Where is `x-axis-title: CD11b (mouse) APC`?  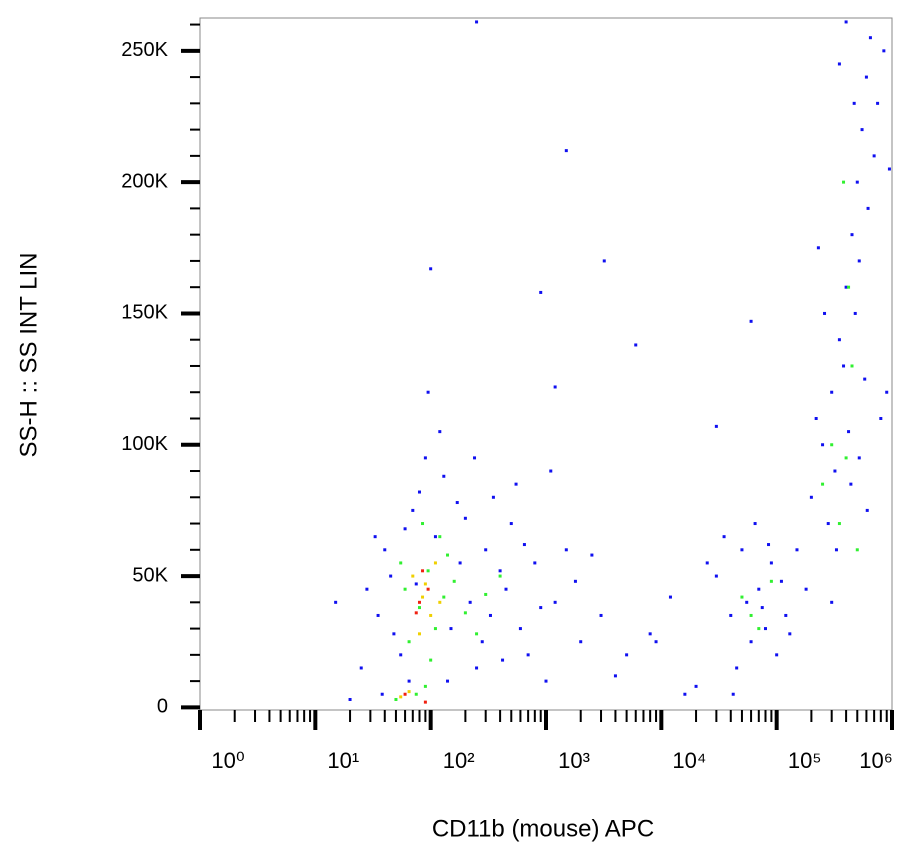 x-axis-title: CD11b (mouse) APC is located at coordinates (543, 828).